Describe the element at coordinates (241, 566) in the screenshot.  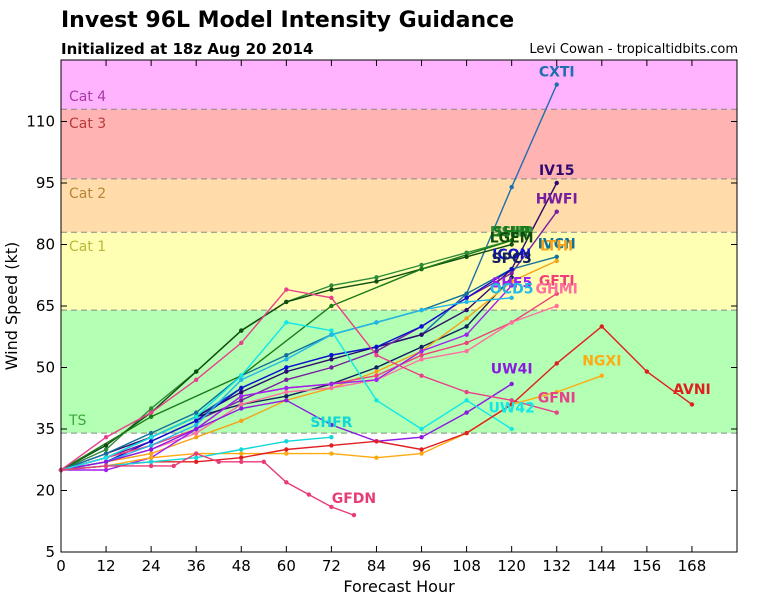
I see `x-tick-label: 48` at that location.